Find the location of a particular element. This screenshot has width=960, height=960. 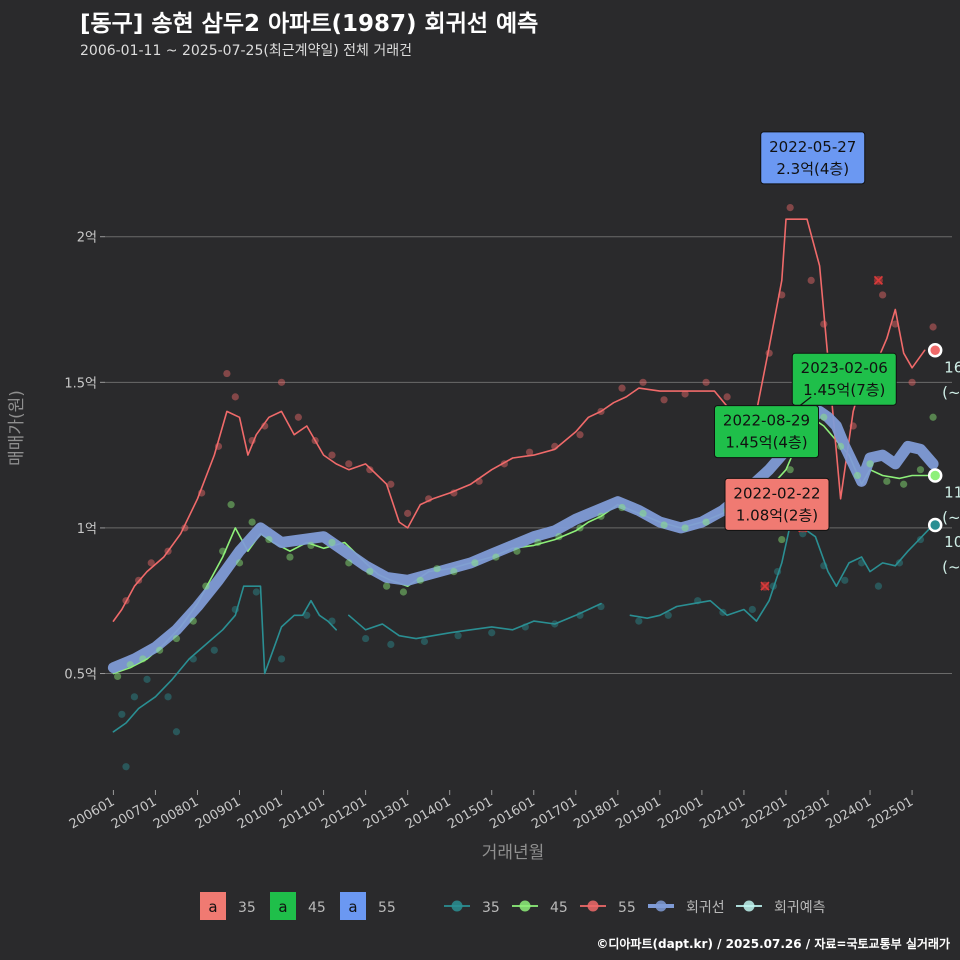

price-callout: 2023-02-06 1.45억(7층) is located at coordinates (844, 379).